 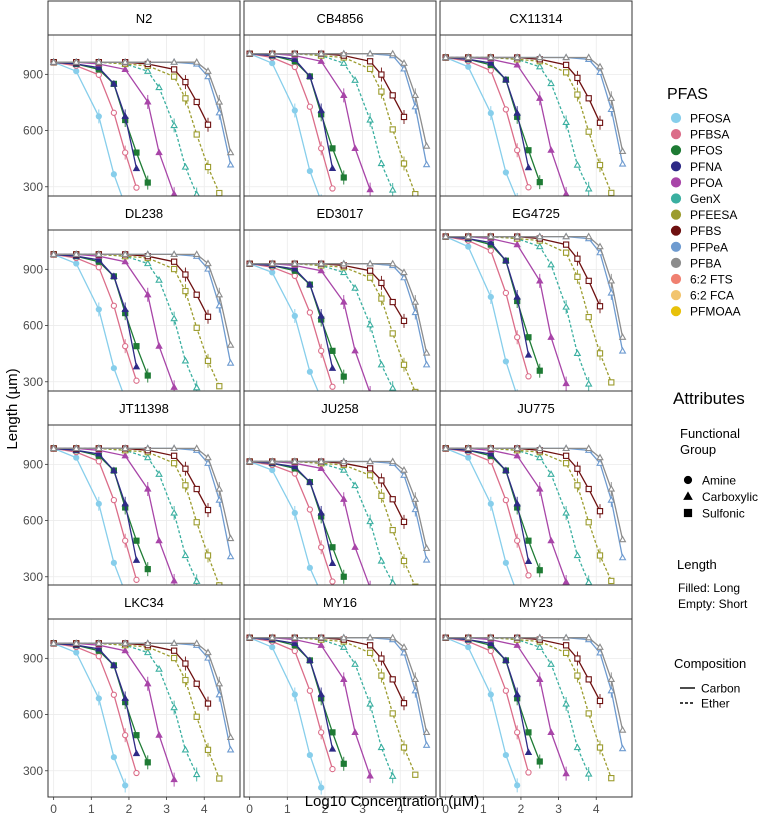 What do you see at coordinates (710, 663) in the screenshot?
I see `legend-composition-title: Composition` at bounding box center [710, 663].